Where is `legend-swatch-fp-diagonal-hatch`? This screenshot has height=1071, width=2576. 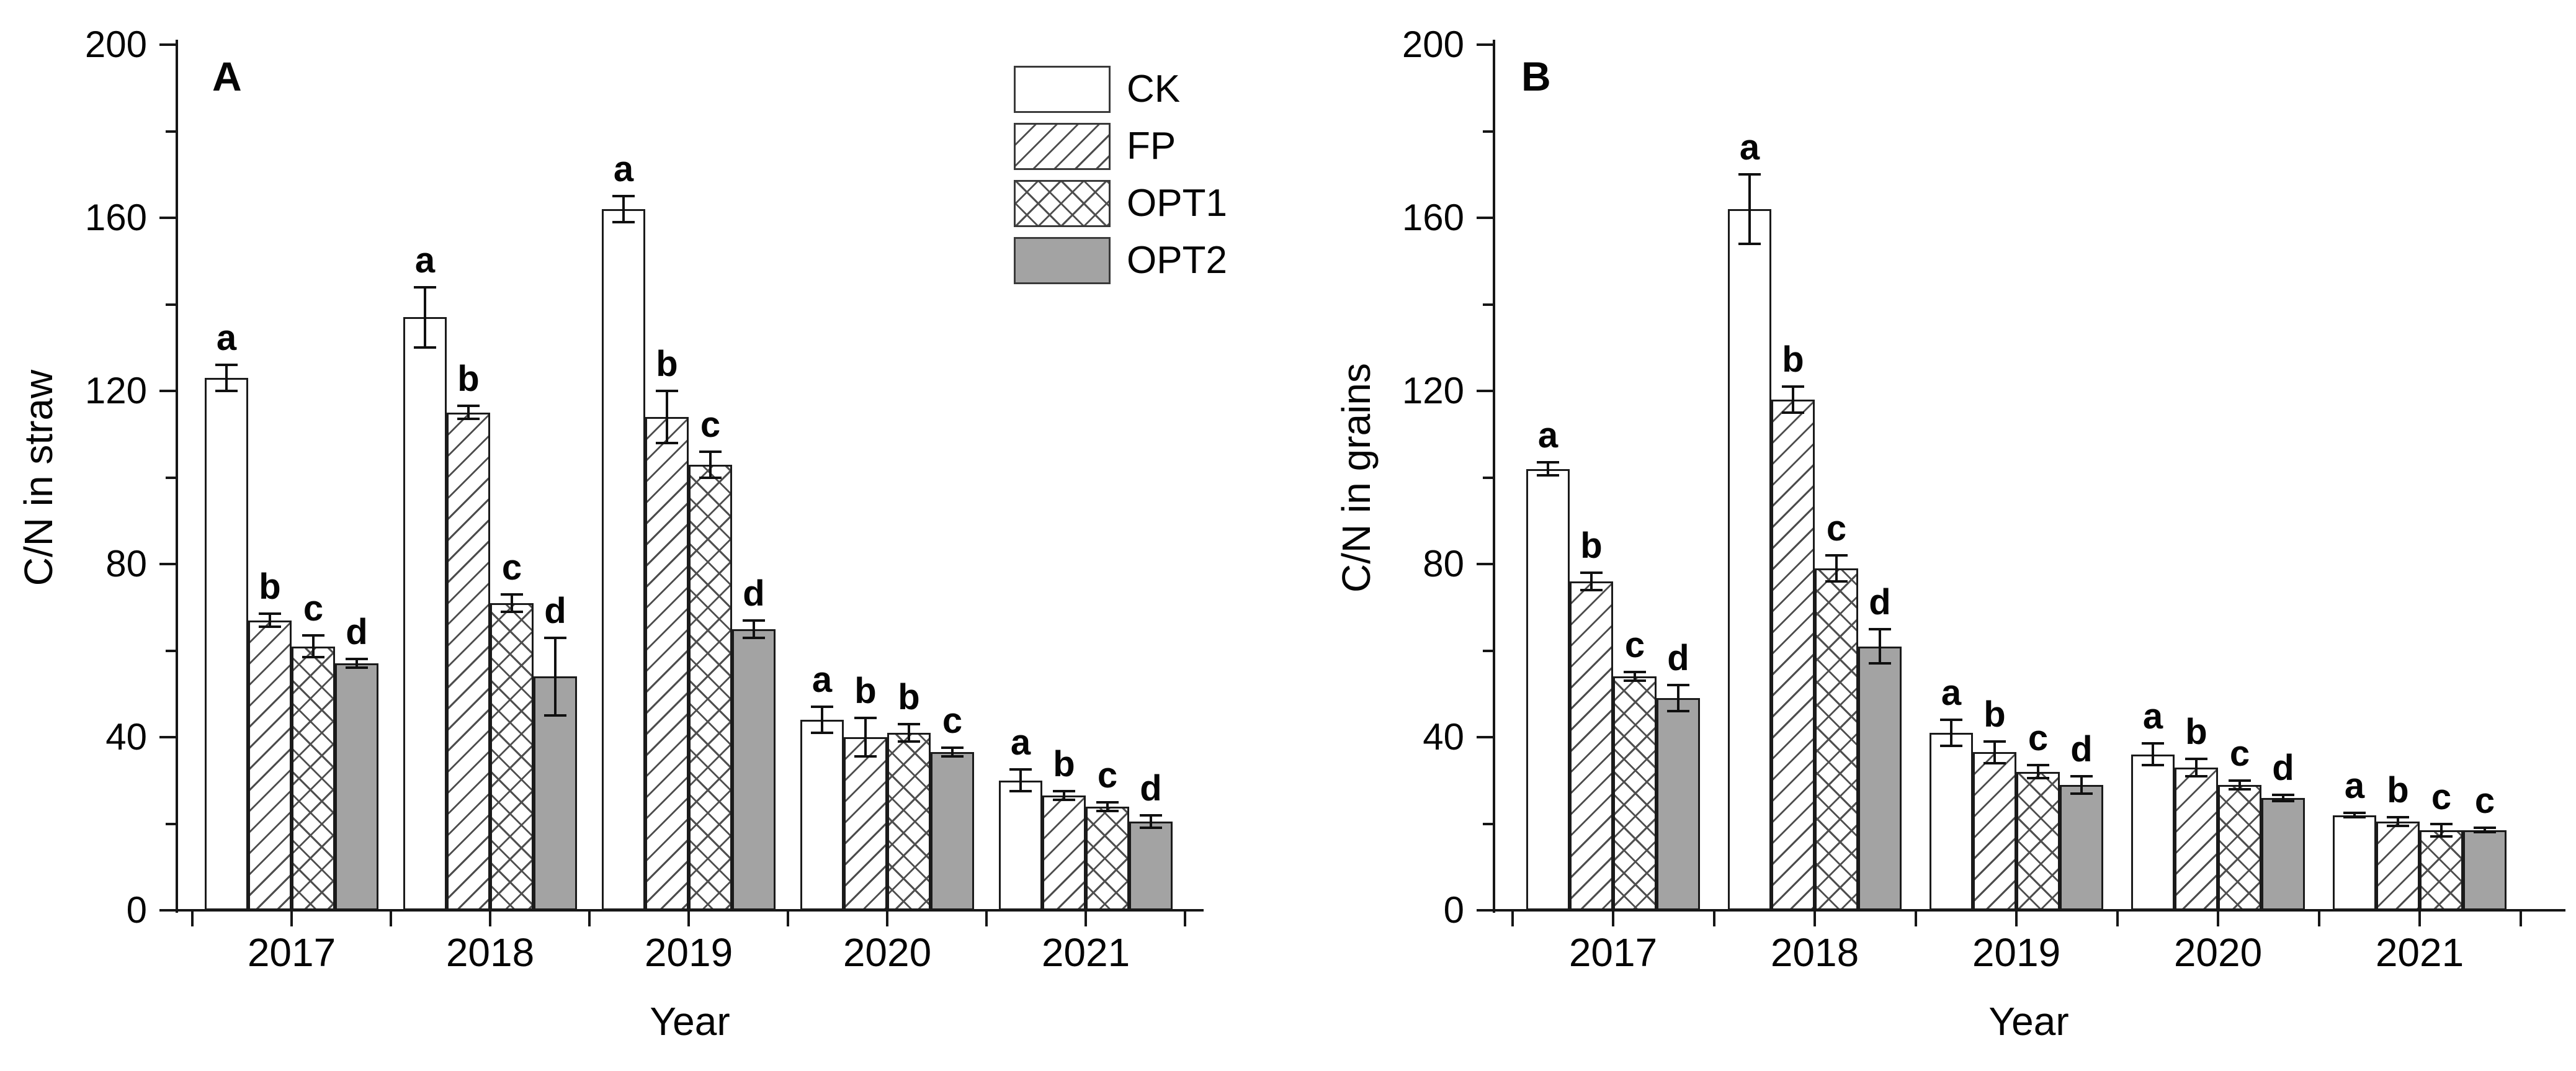
legend-swatch-fp-diagonal-hatch is located at coordinates (1062, 146).